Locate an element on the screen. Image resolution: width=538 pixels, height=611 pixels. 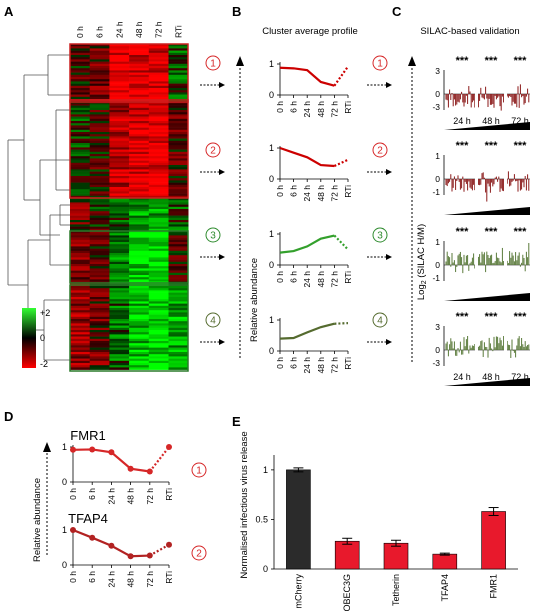
x-tick-label: 6 h is located at coordinates (294, 107).